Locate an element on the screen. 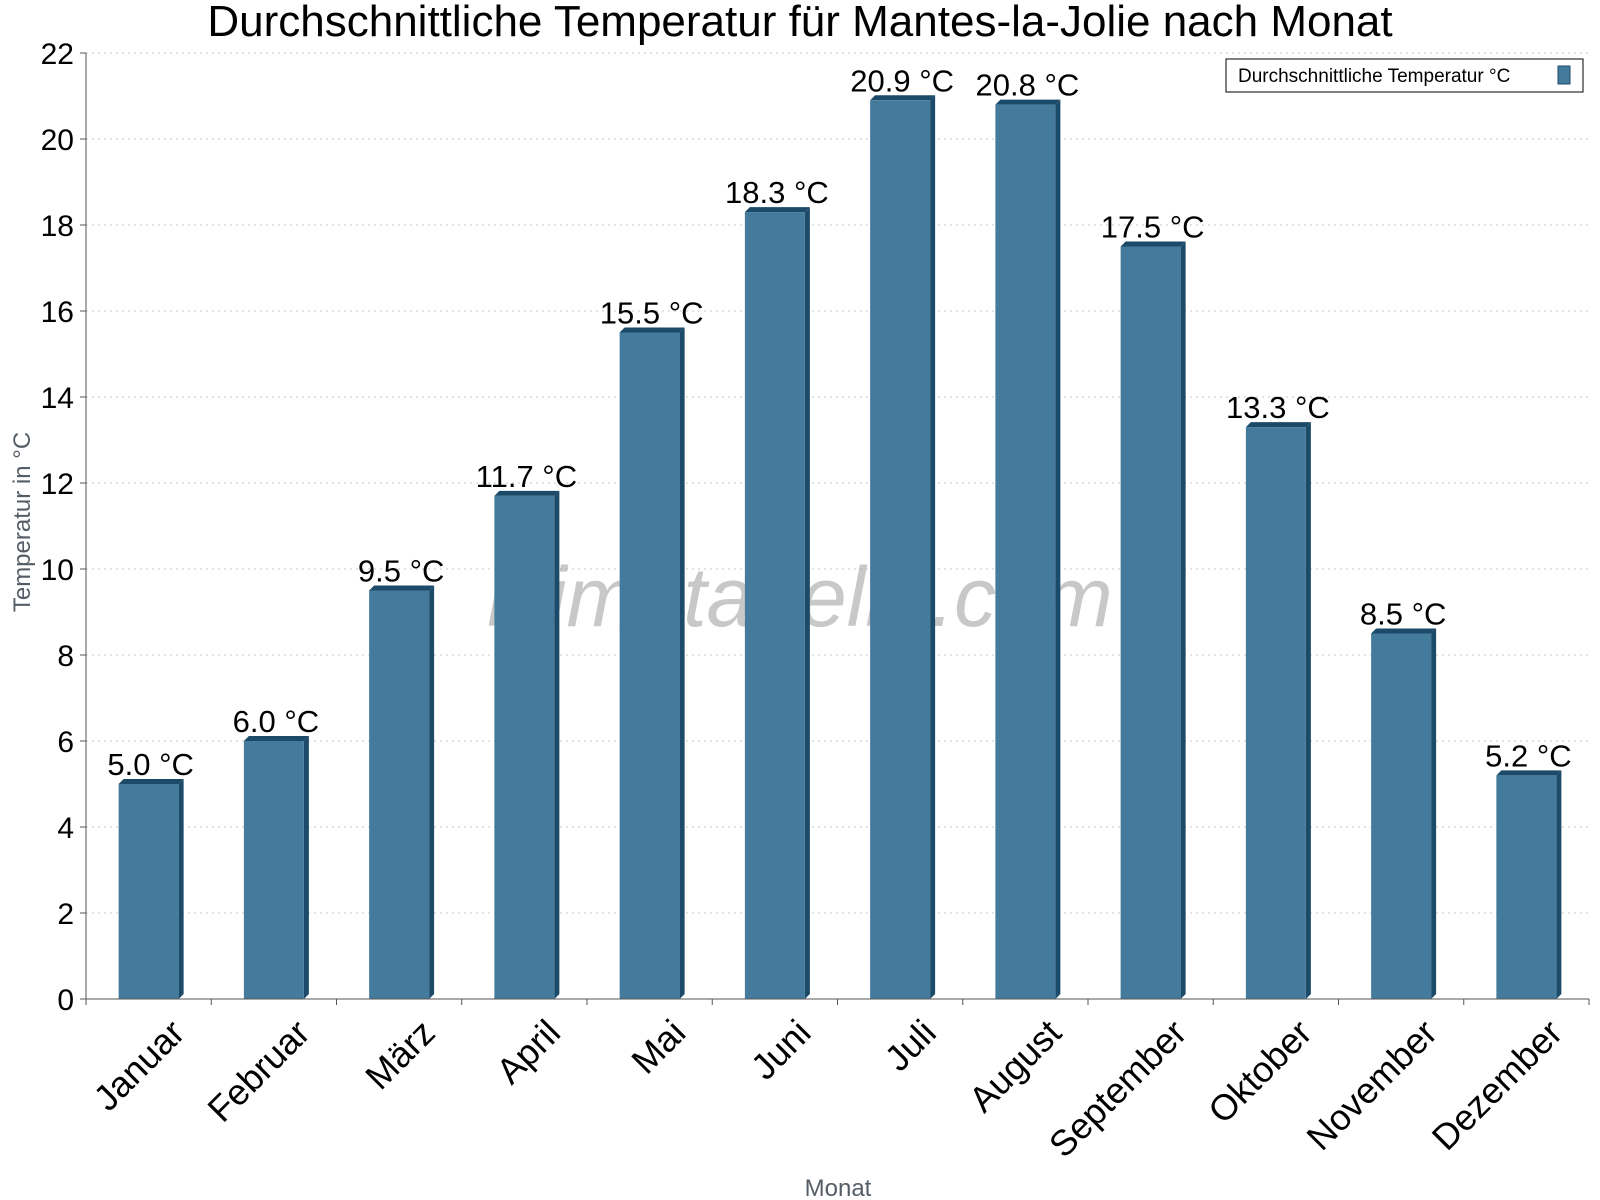  x-axis-title: Monat is located at coordinates (838, 1187).